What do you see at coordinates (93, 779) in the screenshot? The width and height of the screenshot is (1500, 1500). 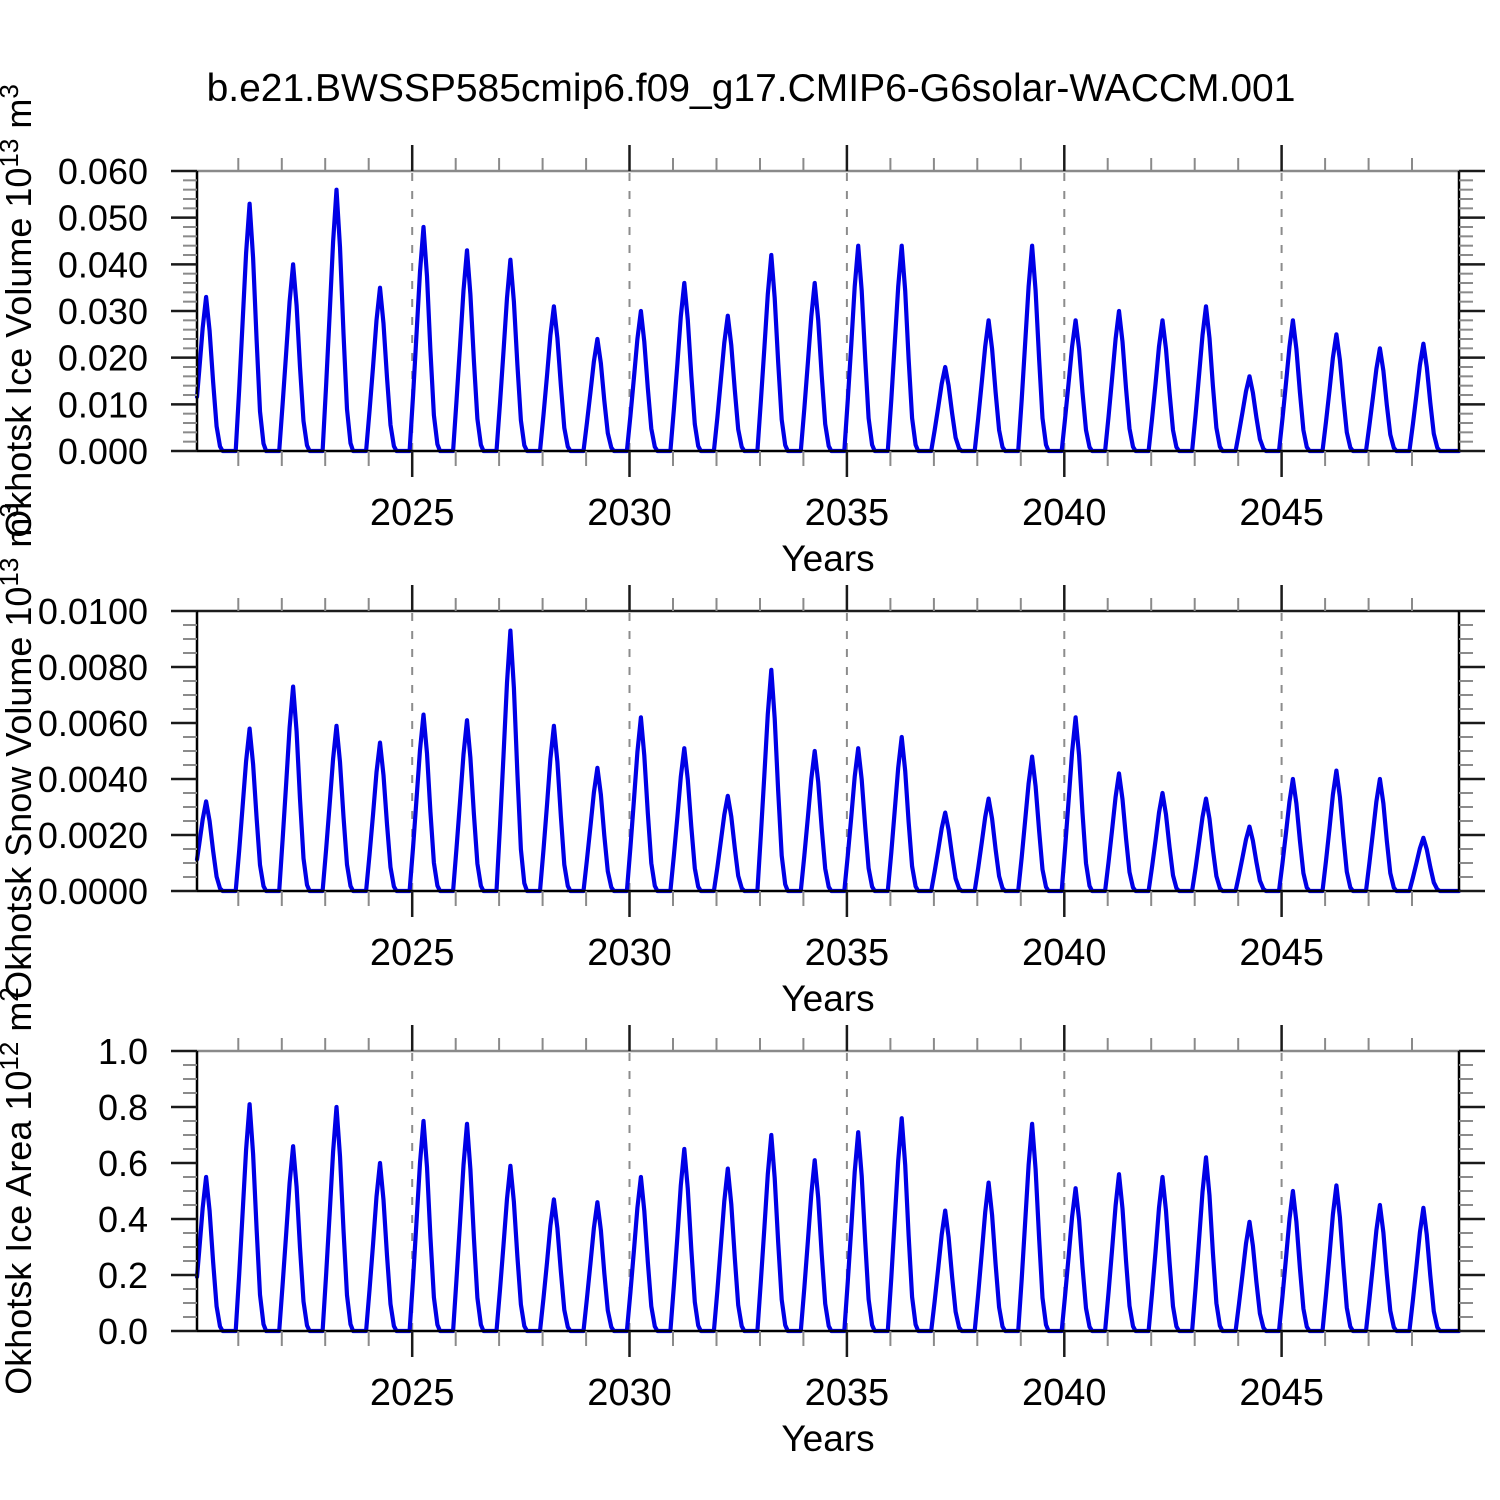 I see `ytick-label: 0.0040` at bounding box center [93, 779].